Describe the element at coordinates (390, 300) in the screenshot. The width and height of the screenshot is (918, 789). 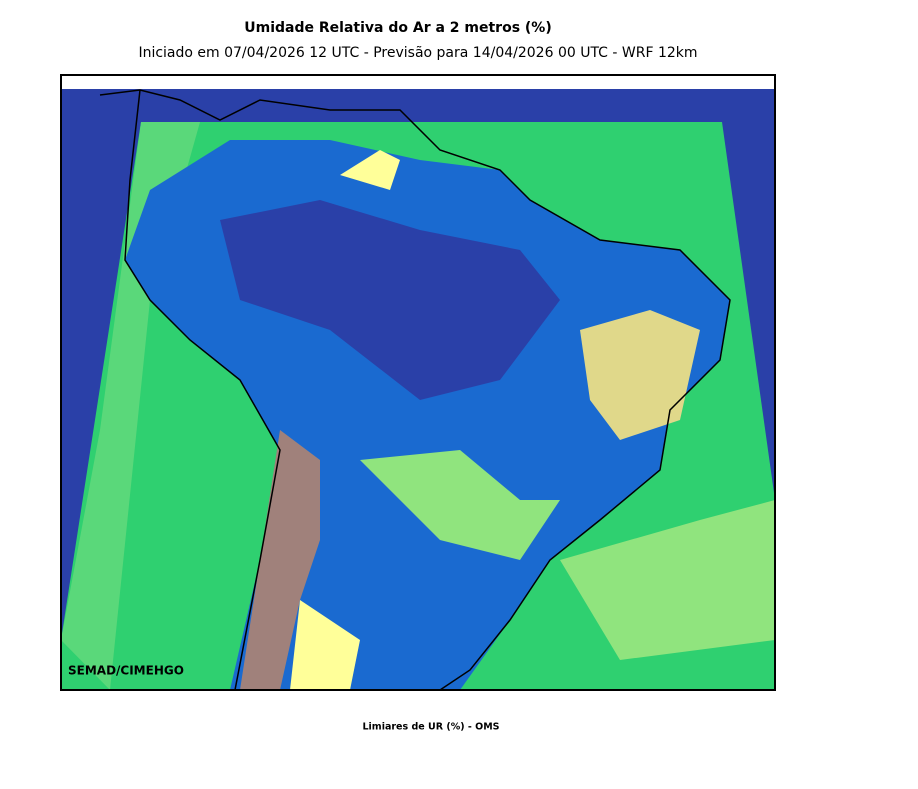
I see `humid-region` at that location.